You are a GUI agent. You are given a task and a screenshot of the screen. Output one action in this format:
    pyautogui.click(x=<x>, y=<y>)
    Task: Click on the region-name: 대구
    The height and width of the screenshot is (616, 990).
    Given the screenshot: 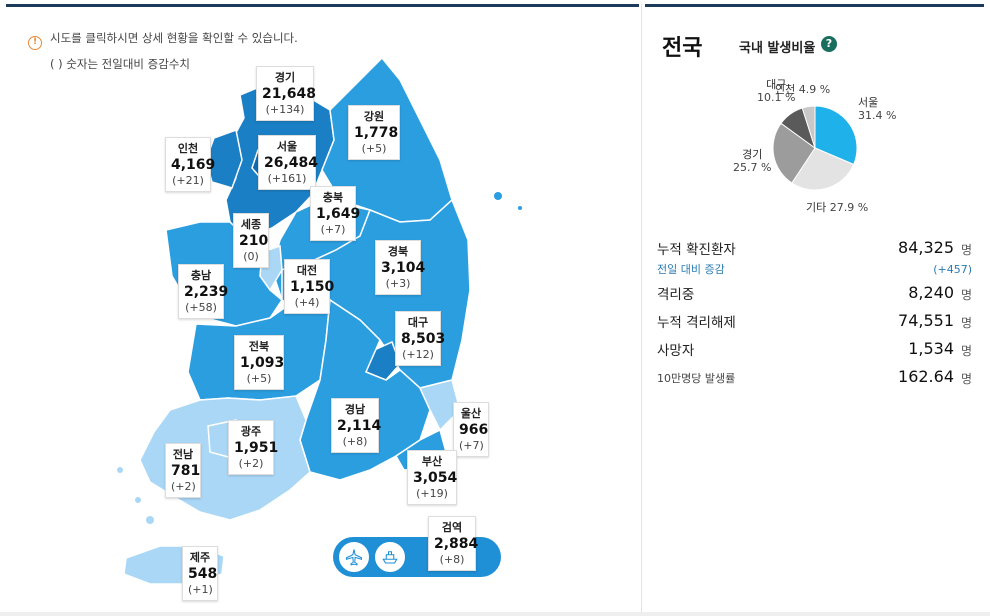 What is the action you would take?
    pyautogui.click(x=418, y=322)
    